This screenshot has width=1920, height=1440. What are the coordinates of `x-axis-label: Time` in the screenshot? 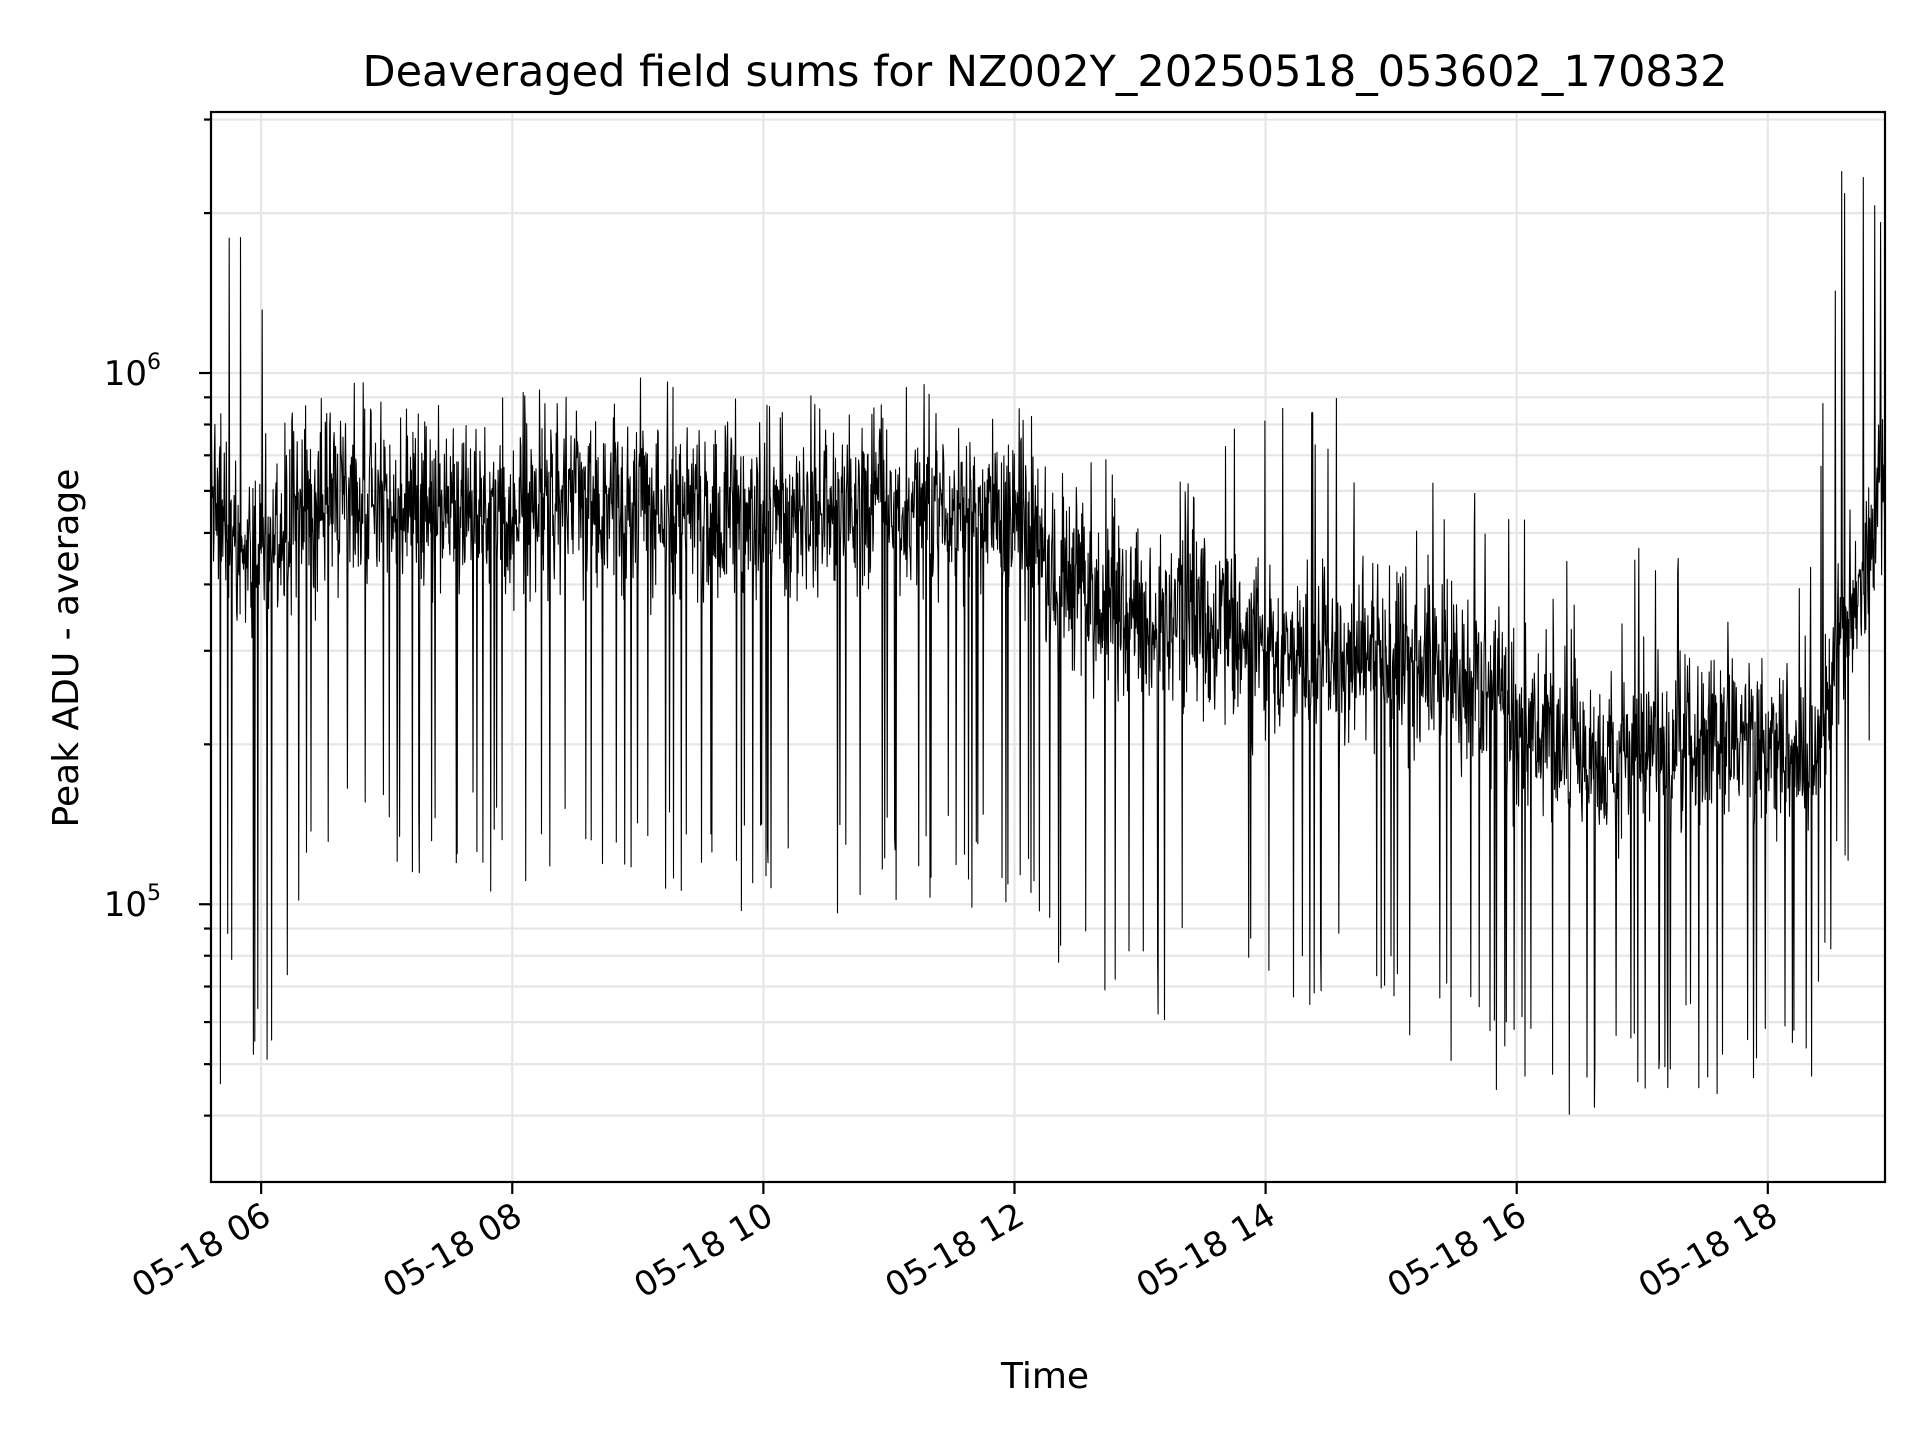 It's located at (1044, 1376).